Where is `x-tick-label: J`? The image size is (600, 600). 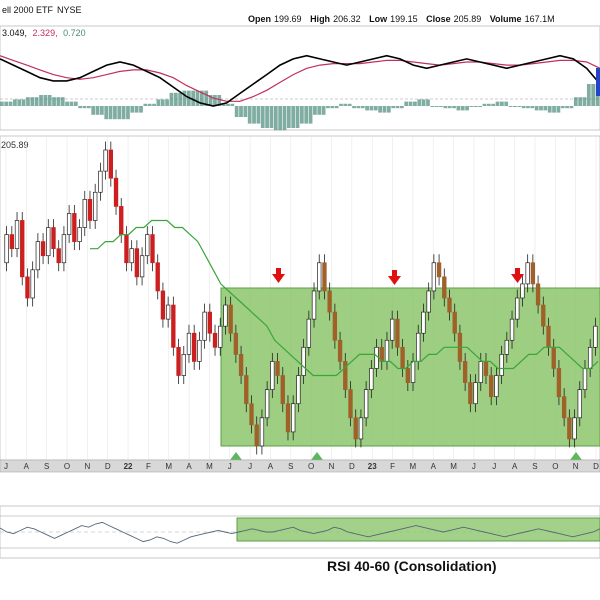 x-tick-label: J is located at coordinates (494, 466).